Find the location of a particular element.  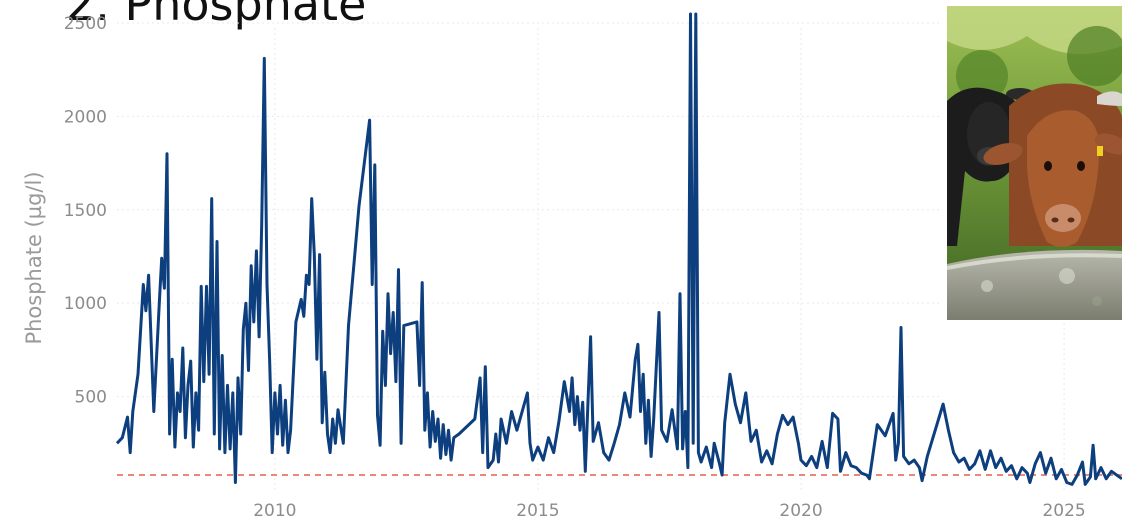

y-tick-label: 1500 is located at coordinates (85, 211).